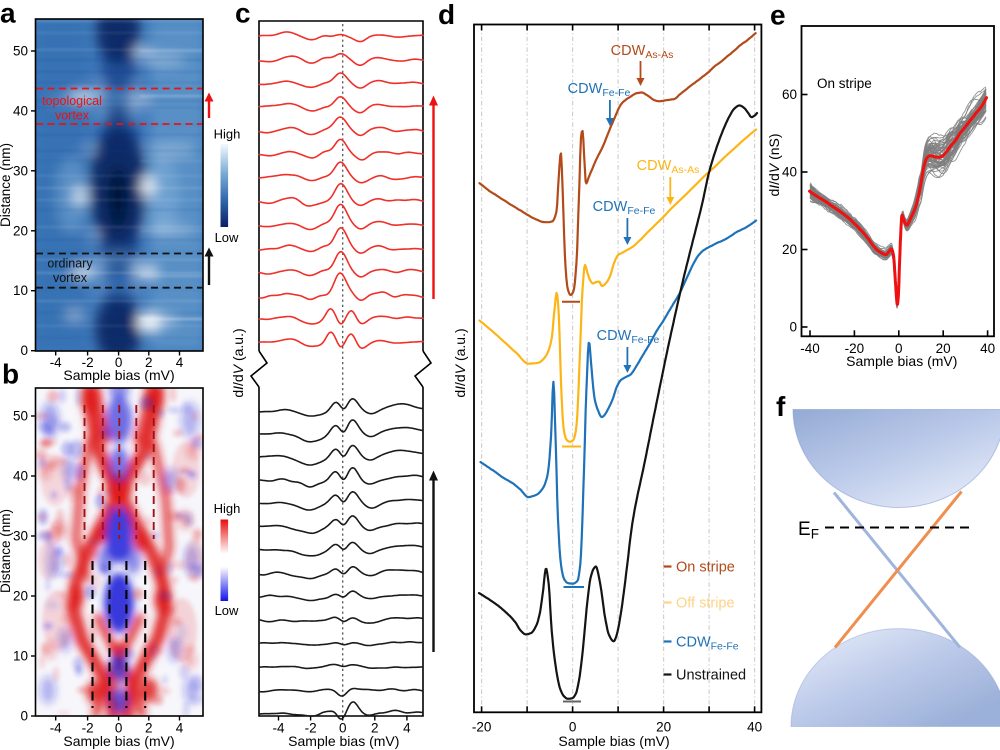 The height and width of the screenshot is (750, 1000). Describe the element at coordinates (446, 15) in the screenshot. I see `svg-text: d` at that location.